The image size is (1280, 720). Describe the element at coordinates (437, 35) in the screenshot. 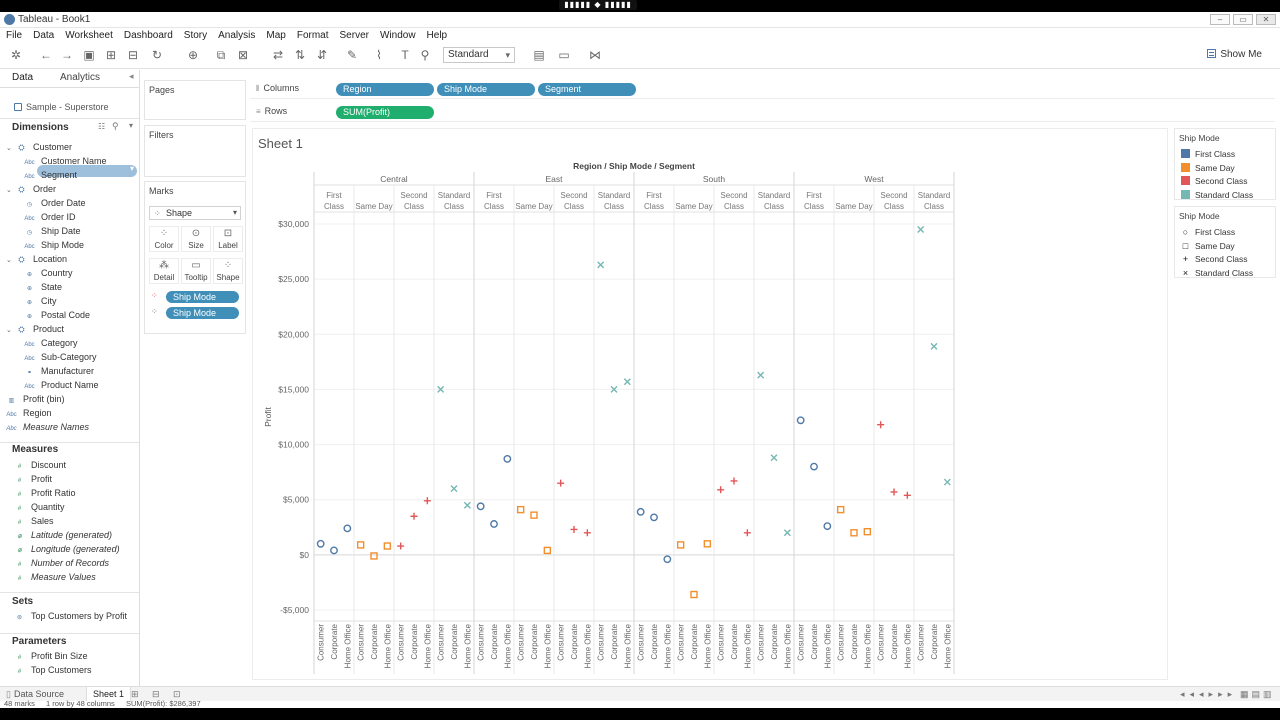

I see `menu-help: Help` at that location.